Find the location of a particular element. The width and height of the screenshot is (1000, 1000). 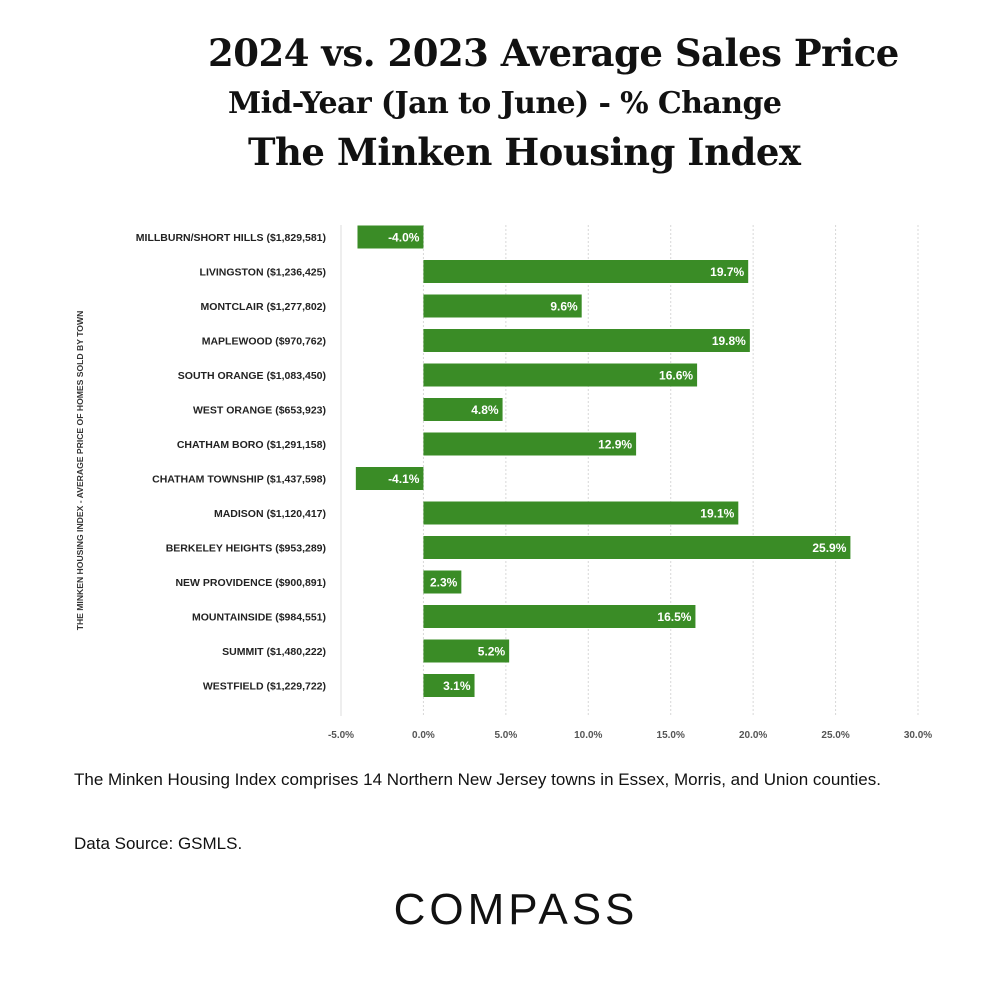

value-label-11: 16.5% is located at coordinates (674, 617).